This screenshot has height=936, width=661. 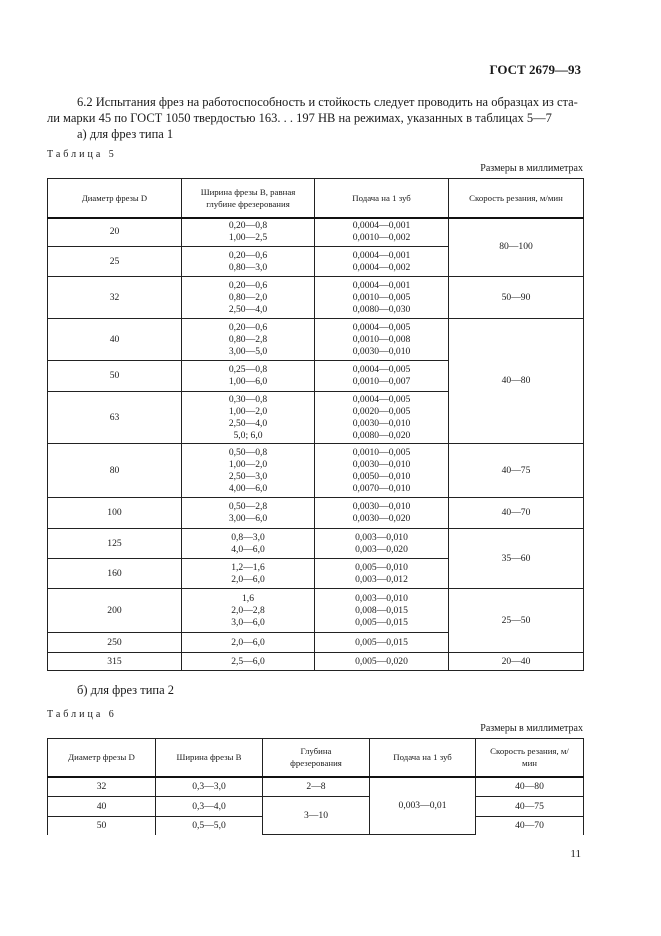 What do you see at coordinates (114, 642) in the screenshot?
I see `diameter-cell: 250` at bounding box center [114, 642].